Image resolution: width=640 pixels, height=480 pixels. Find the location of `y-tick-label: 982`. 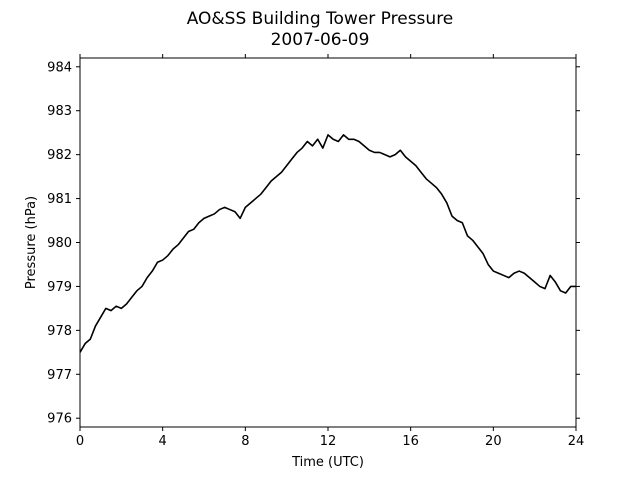

y-tick-label: 982 is located at coordinates (59, 155).